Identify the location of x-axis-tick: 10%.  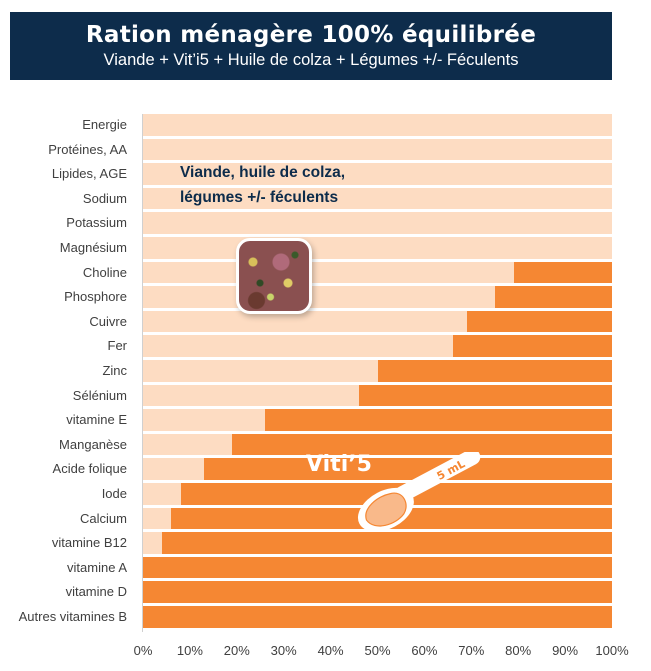
(189, 650).